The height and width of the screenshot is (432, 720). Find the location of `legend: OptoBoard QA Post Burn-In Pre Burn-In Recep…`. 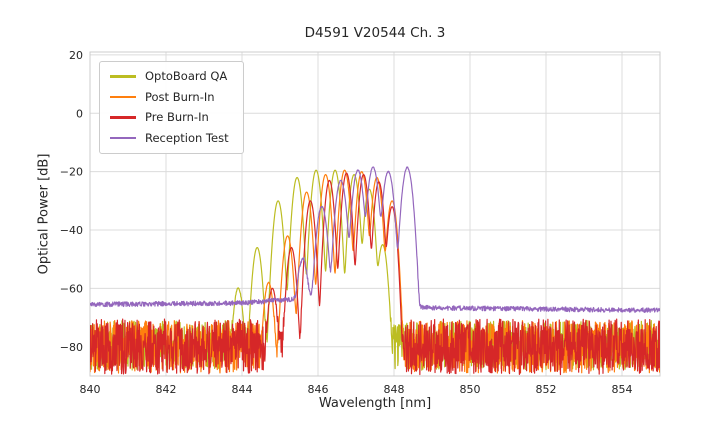

legend: OptoBoard QA Post Burn-In Pre Burn-In Recep… is located at coordinates (171, 107).